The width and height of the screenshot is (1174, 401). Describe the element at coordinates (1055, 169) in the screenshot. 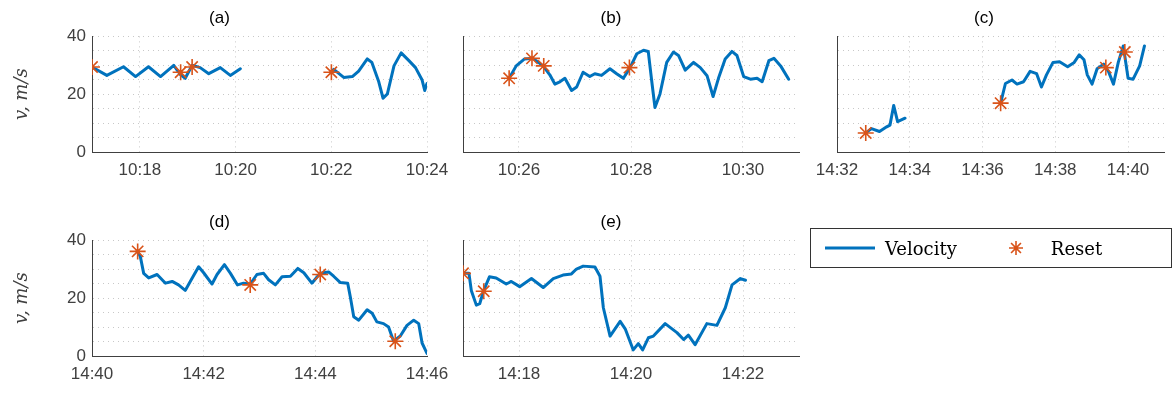

I see `x-tick-label: 14:38` at that location.